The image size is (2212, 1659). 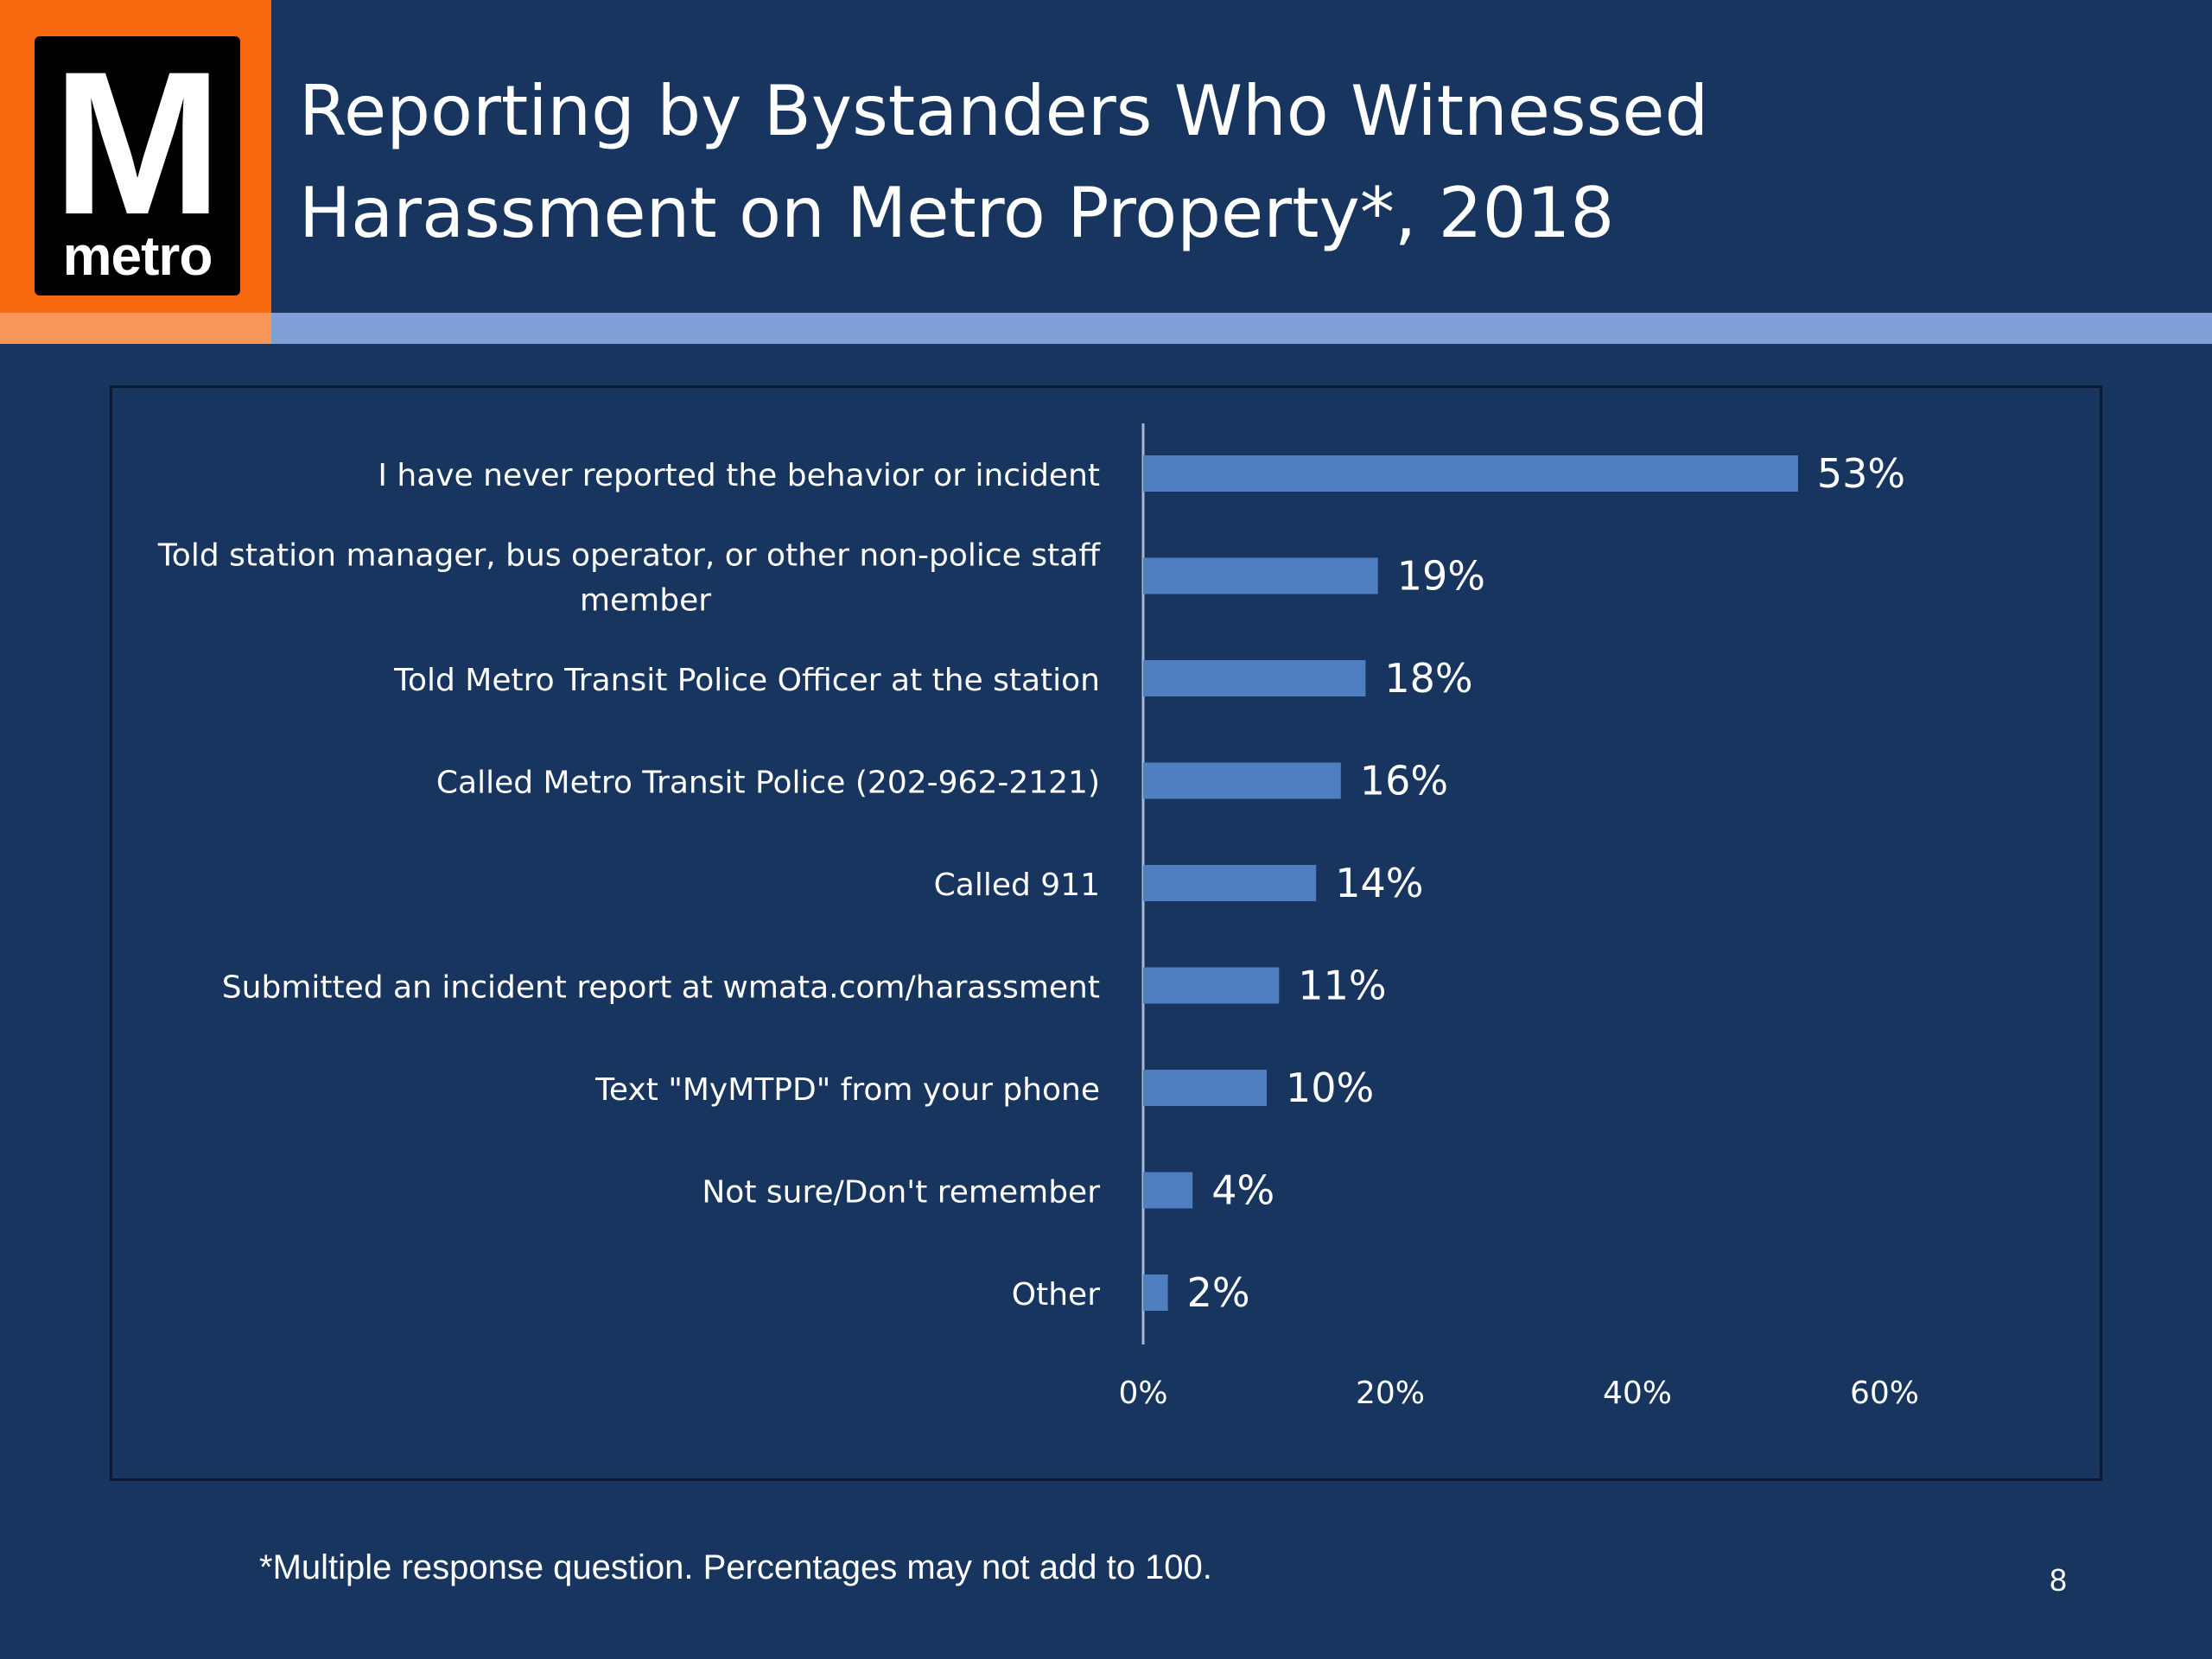 What do you see at coordinates (1379, 883) in the screenshot?
I see `data-label: 14%` at bounding box center [1379, 883].